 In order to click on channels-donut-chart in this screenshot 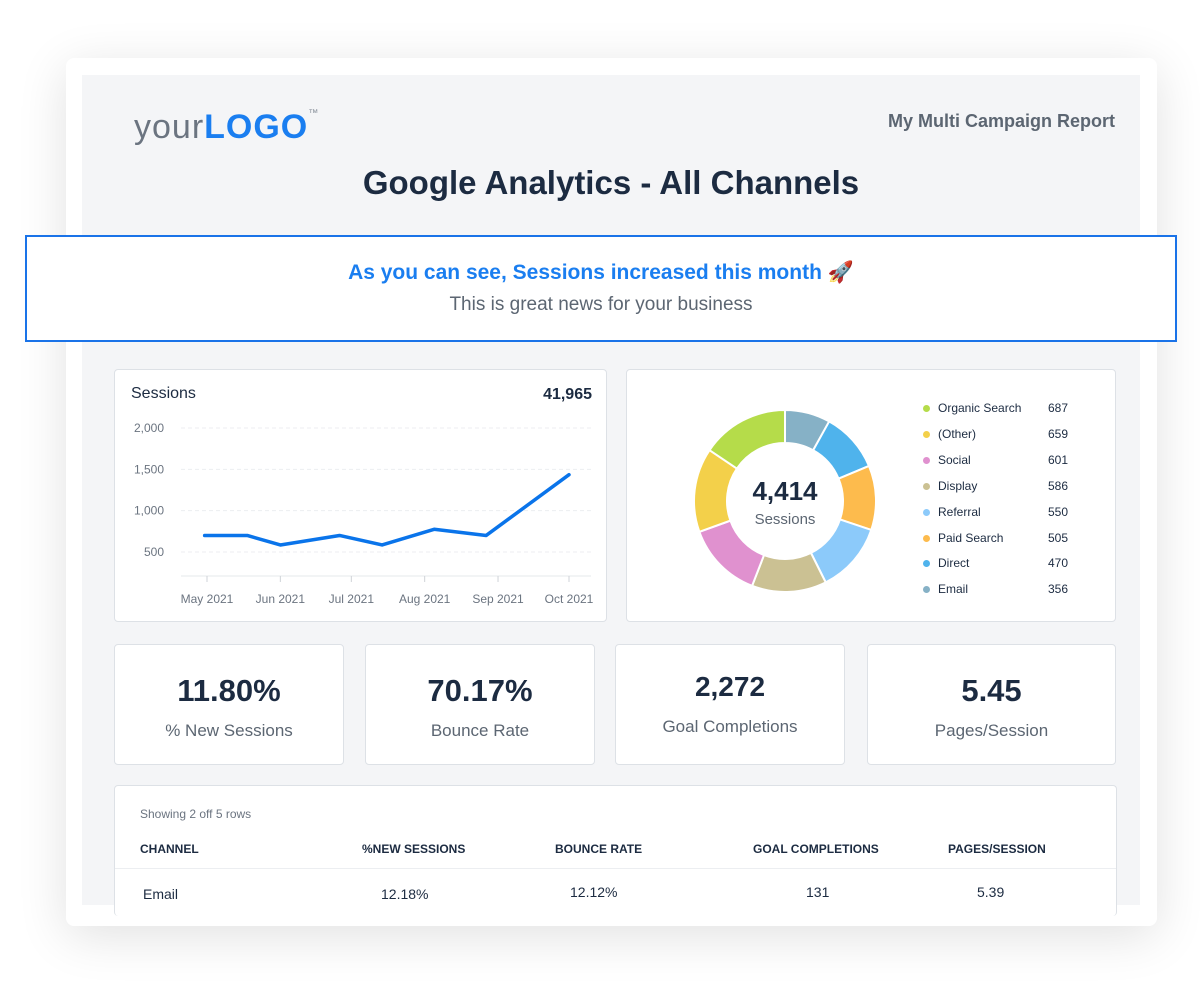, I will do `click(785, 500)`.